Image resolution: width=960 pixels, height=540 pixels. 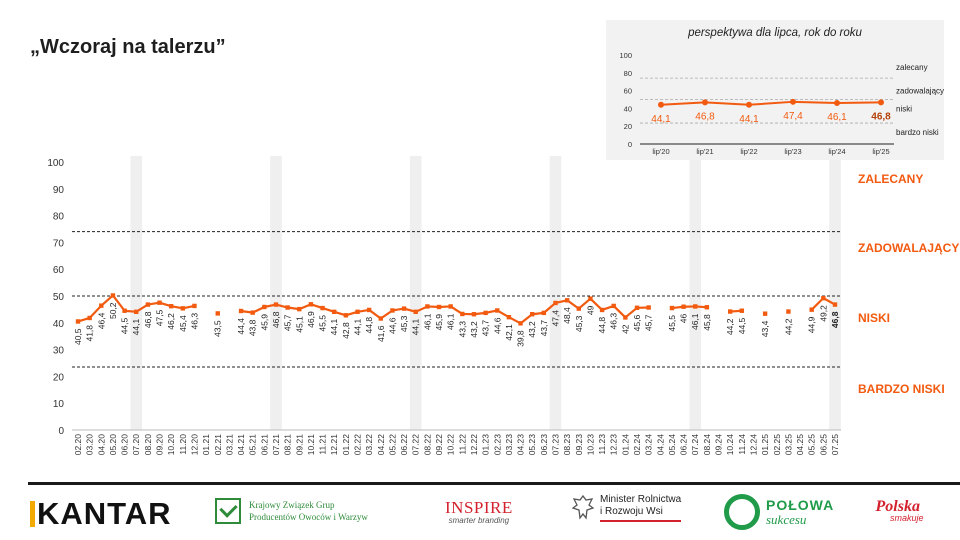 What do you see at coordinates (479, 507) in the screenshot?
I see `inspire-wordmark: INSPIRE` at bounding box center [479, 507].